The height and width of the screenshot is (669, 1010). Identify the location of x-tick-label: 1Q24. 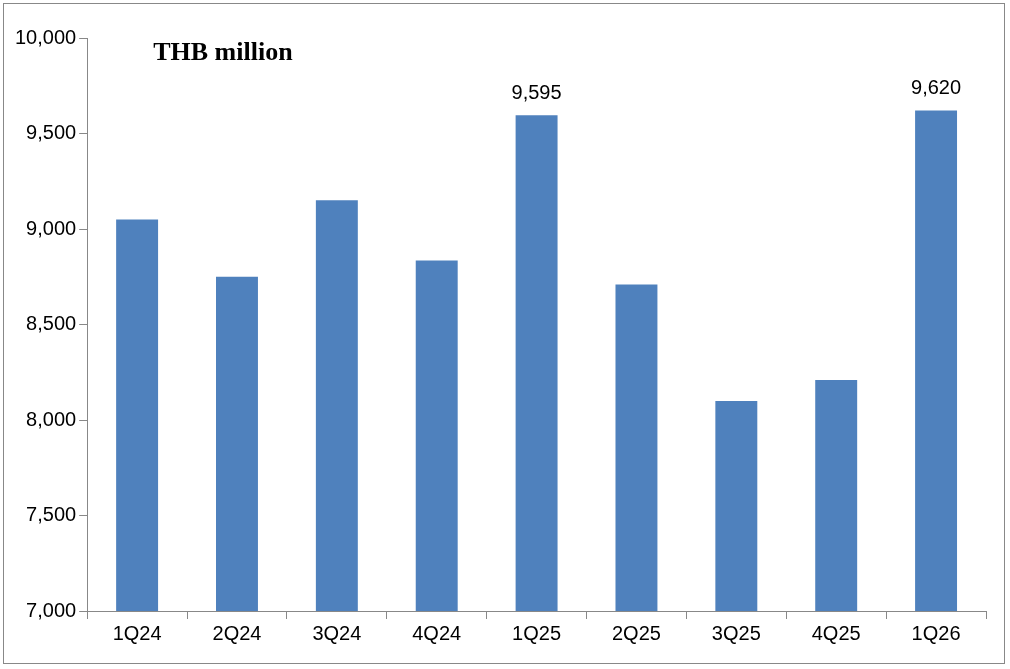
(137, 632).